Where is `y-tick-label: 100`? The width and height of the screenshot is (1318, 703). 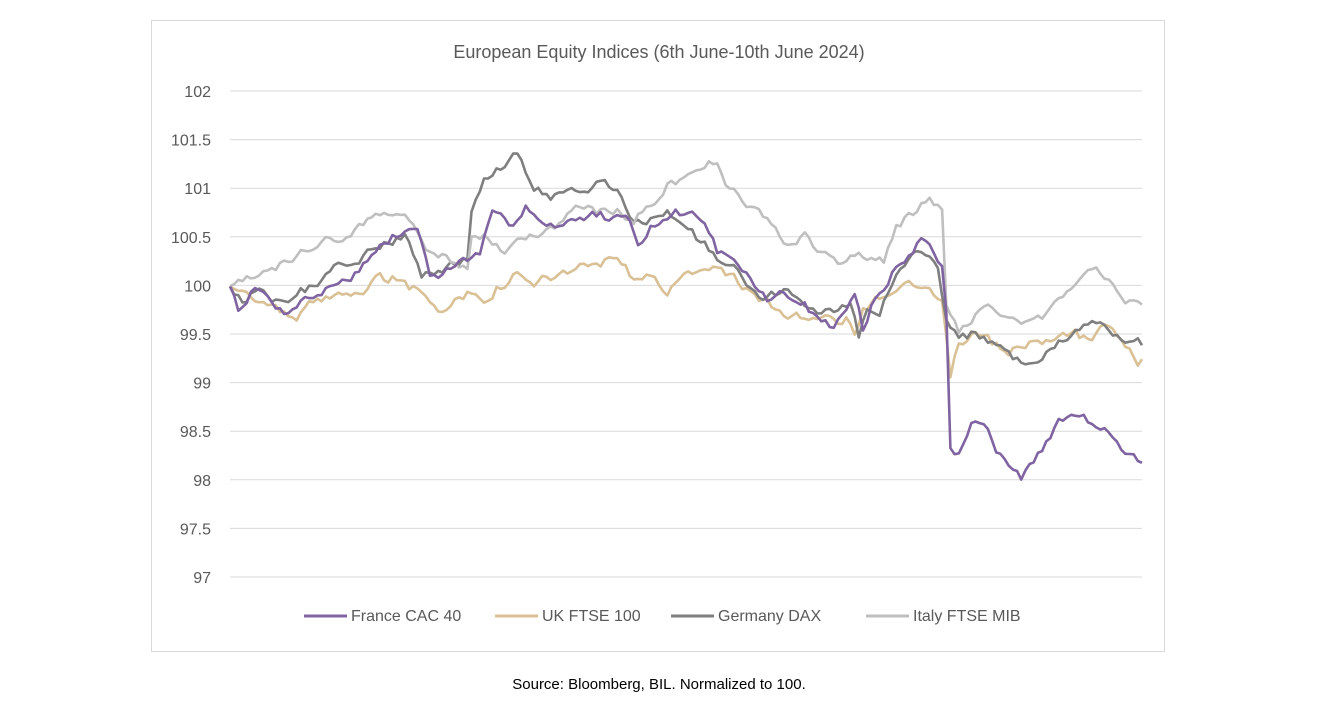
y-tick-label: 100 is located at coordinates (197, 286).